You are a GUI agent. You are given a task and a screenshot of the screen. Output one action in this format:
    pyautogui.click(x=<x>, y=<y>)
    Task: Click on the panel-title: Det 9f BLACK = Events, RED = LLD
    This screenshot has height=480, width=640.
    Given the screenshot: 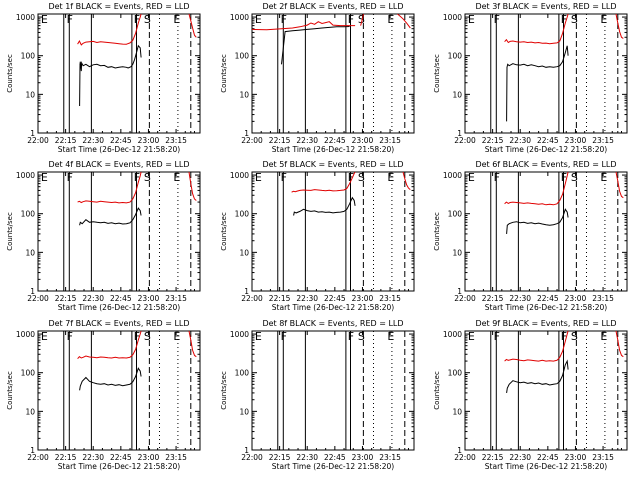 What is the action you would take?
    pyautogui.click(x=545, y=323)
    